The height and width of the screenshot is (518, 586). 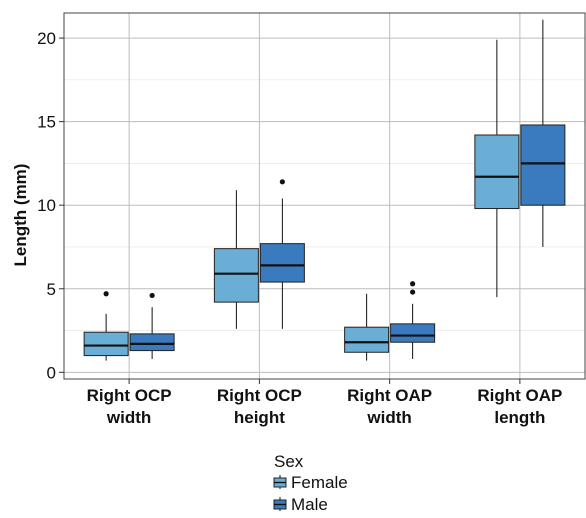 I want to click on y-tick-label: 5, so click(x=51, y=289).